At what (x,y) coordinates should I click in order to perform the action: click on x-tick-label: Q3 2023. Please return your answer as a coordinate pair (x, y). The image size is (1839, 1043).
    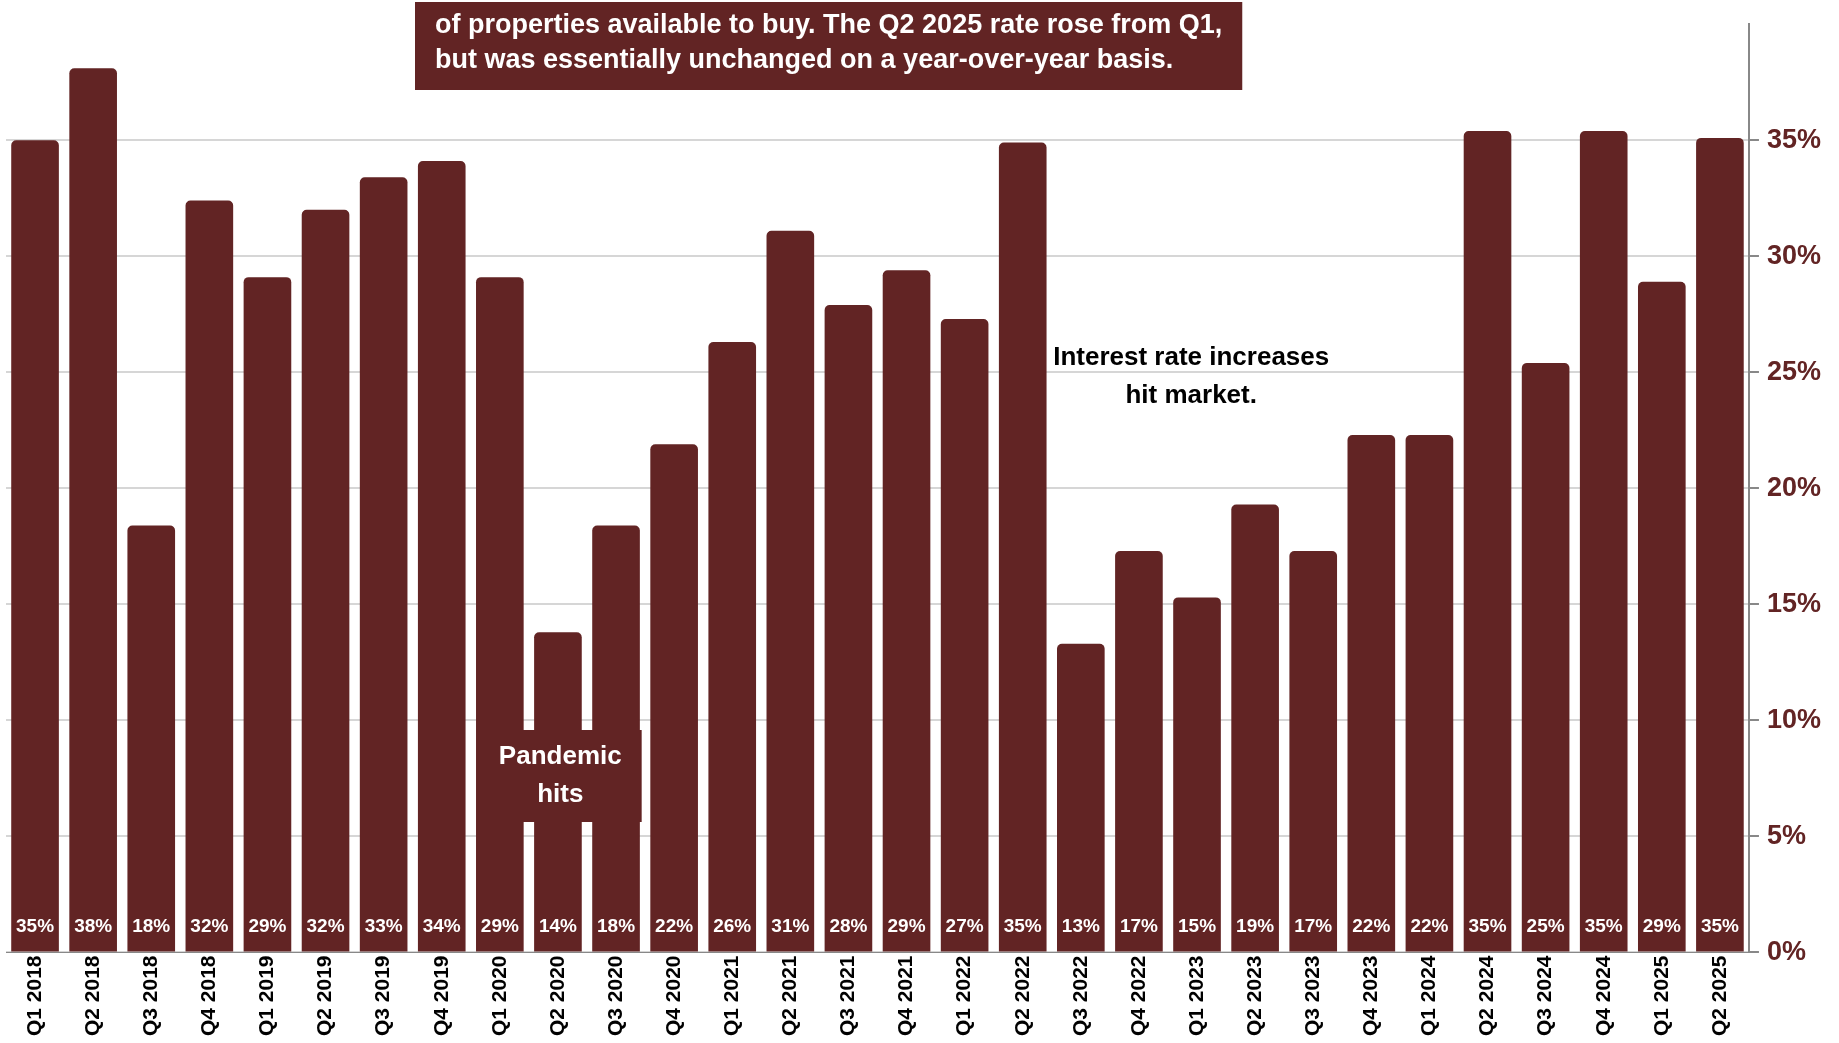
    Looking at the image, I should click on (1312, 996).